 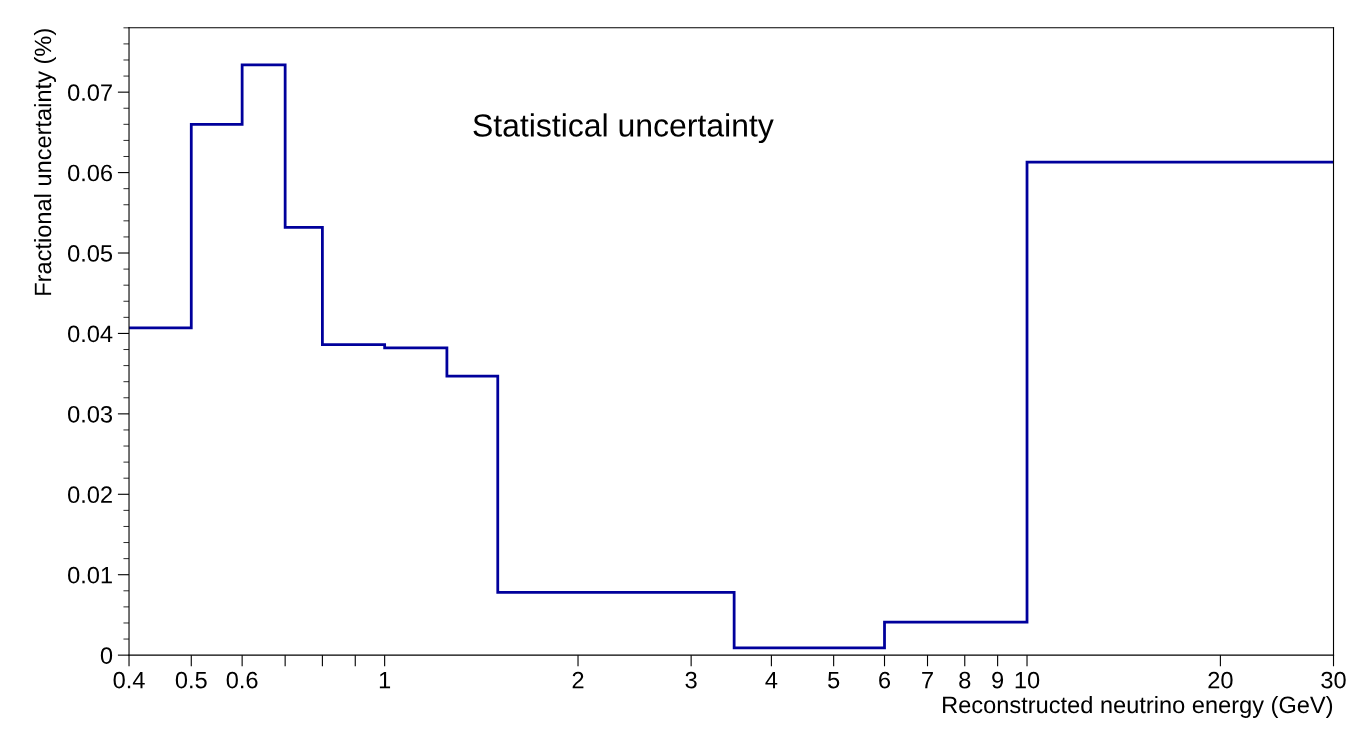 I want to click on x-tick-label: 1, so click(x=385, y=680).